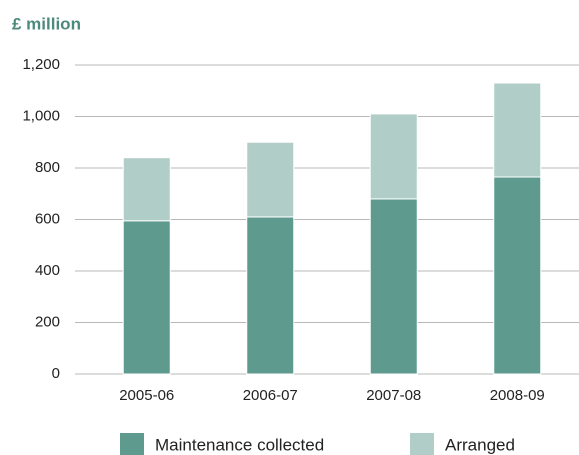 The width and height of the screenshot is (579, 455). What do you see at coordinates (41, 64) in the screenshot?
I see `y-tick-label: 1,200` at bounding box center [41, 64].